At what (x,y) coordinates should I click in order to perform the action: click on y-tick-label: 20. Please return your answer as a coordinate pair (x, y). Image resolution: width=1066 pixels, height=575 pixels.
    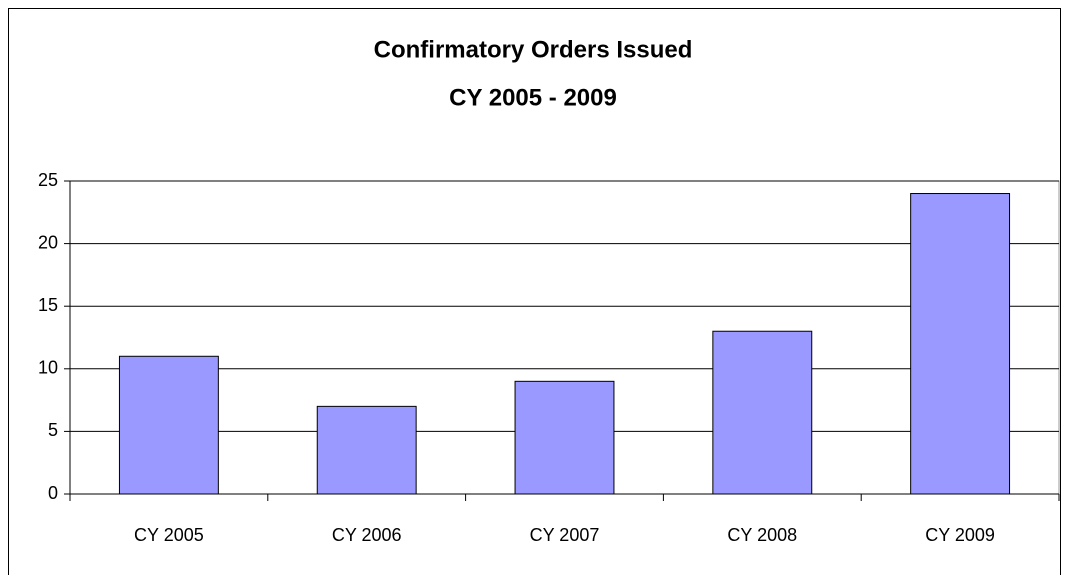
    Looking at the image, I should click on (48, 242).